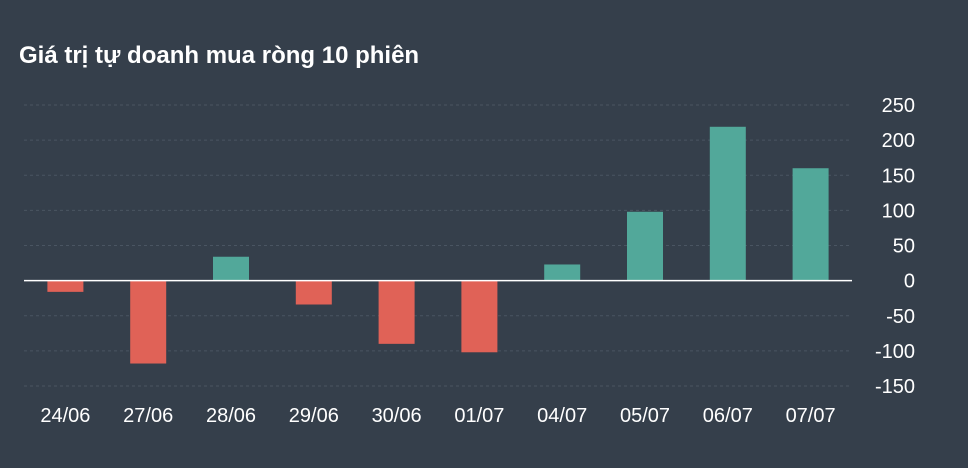 The width and height of the screenshot is (968, 468). Describe the element at coordinates (314, 416) in the screenshot. I see `x-tick-label: 29/06` at that location.